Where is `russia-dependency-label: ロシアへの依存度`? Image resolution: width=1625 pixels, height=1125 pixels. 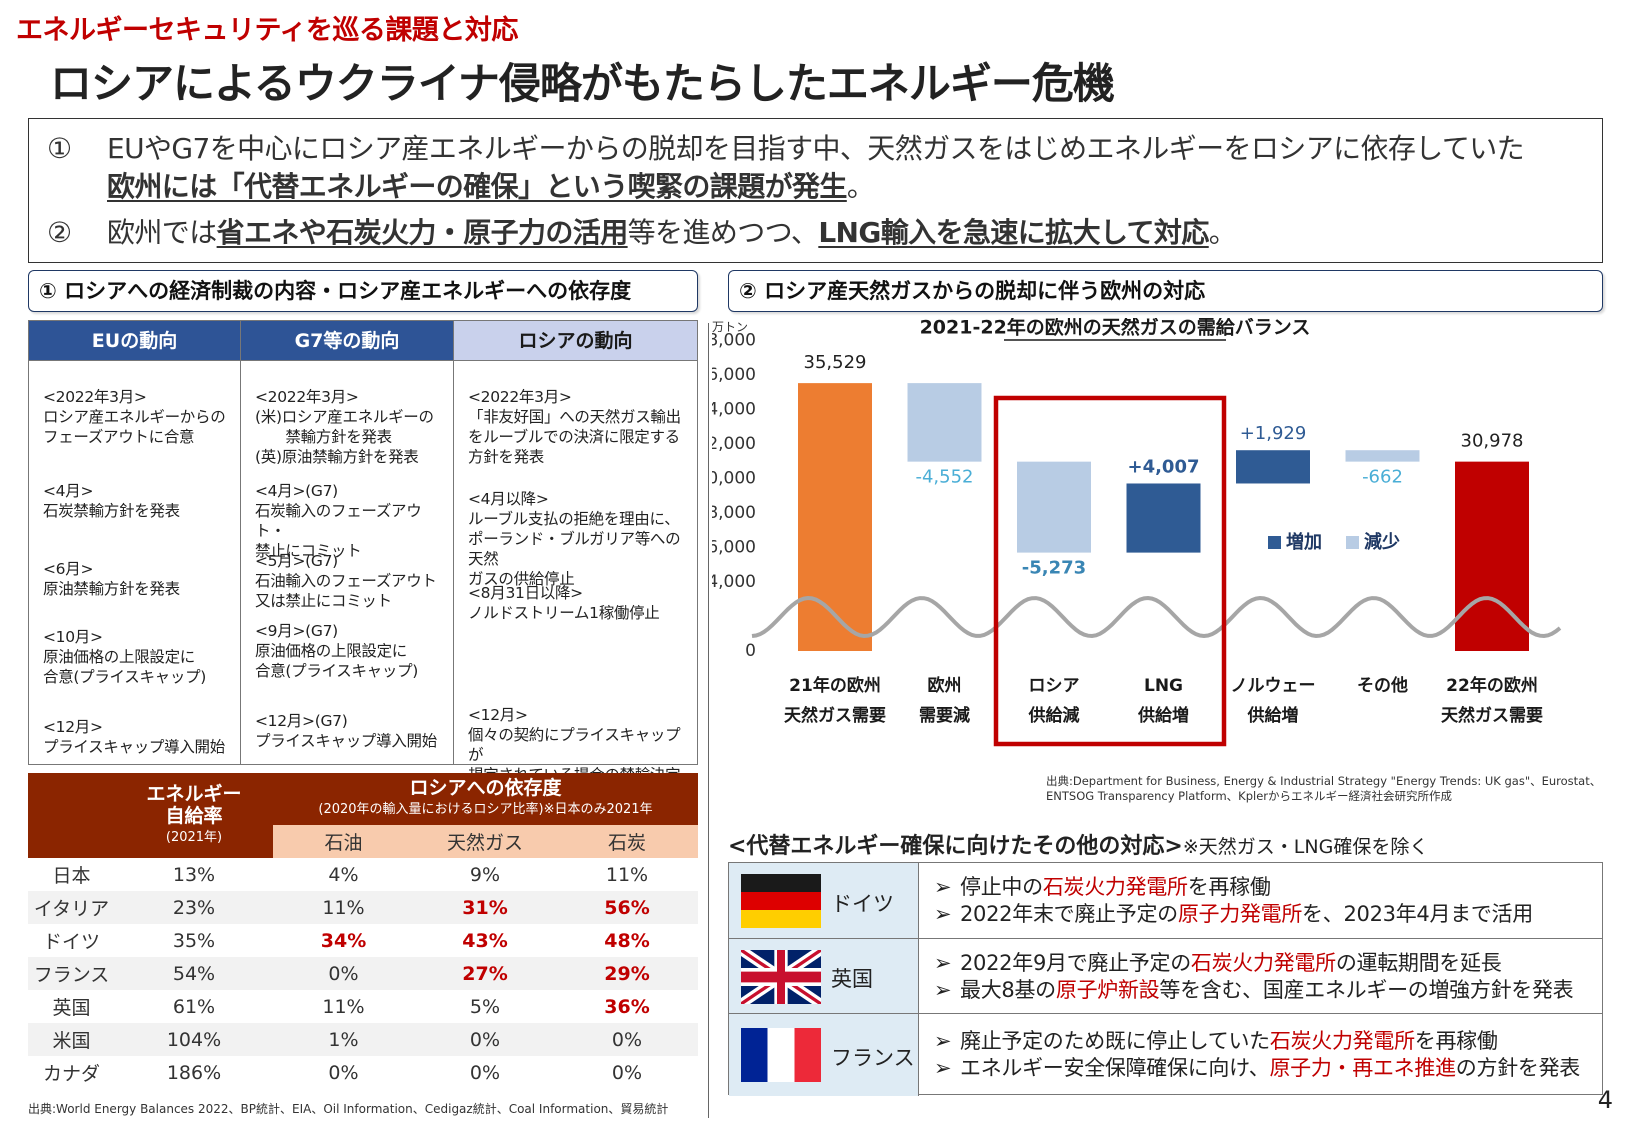
russia-dependency-label: ロシアへの依存度 is located at coordinates (485, 788).